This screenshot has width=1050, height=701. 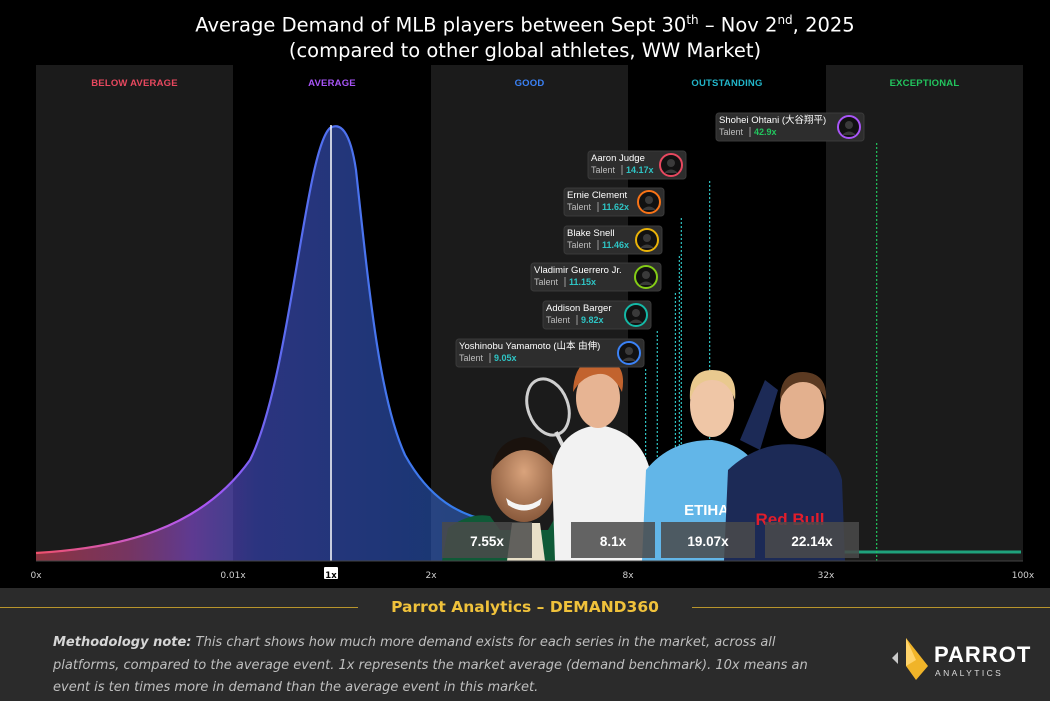 I want to click on athlete-demand-value: 19.07x, so click(x=708, y=541).